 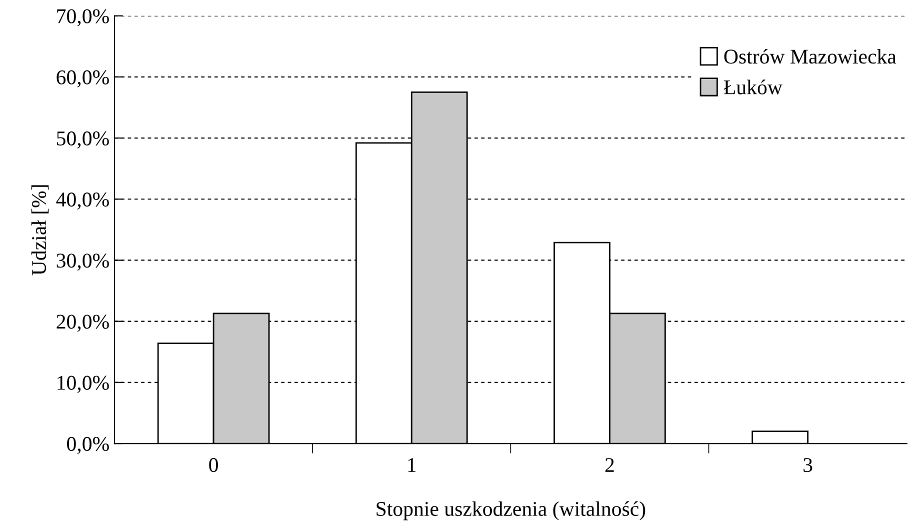 I want to click on x-tick-label: 3, so click(x=808, y=465).